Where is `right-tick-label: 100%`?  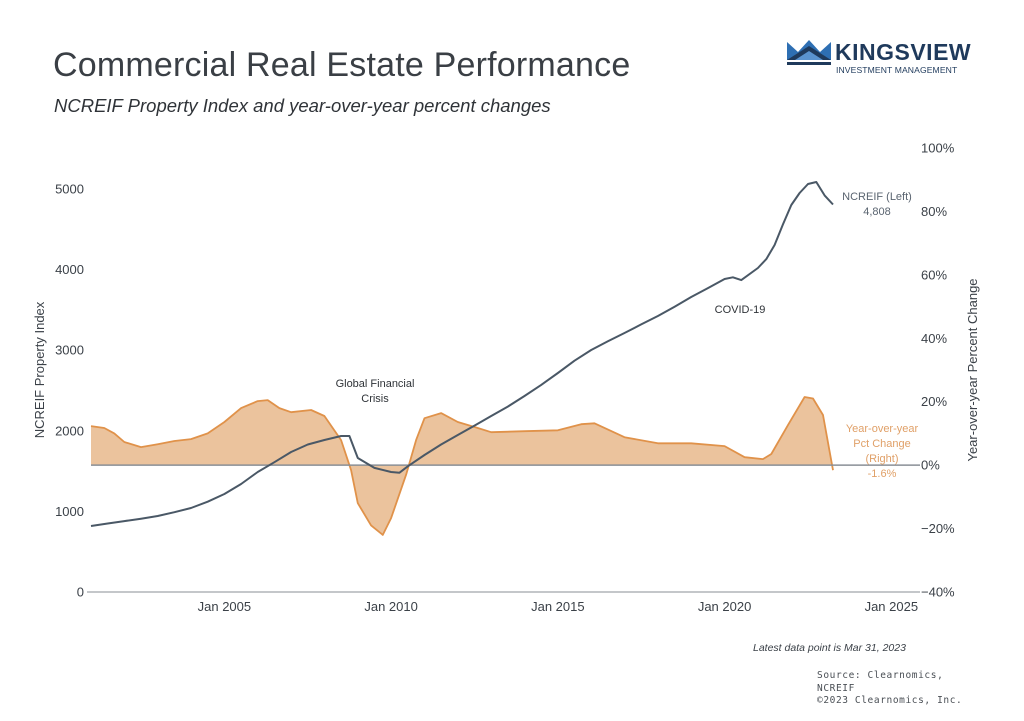 right-tick-label: 100% is located at coordinates (938, 148).